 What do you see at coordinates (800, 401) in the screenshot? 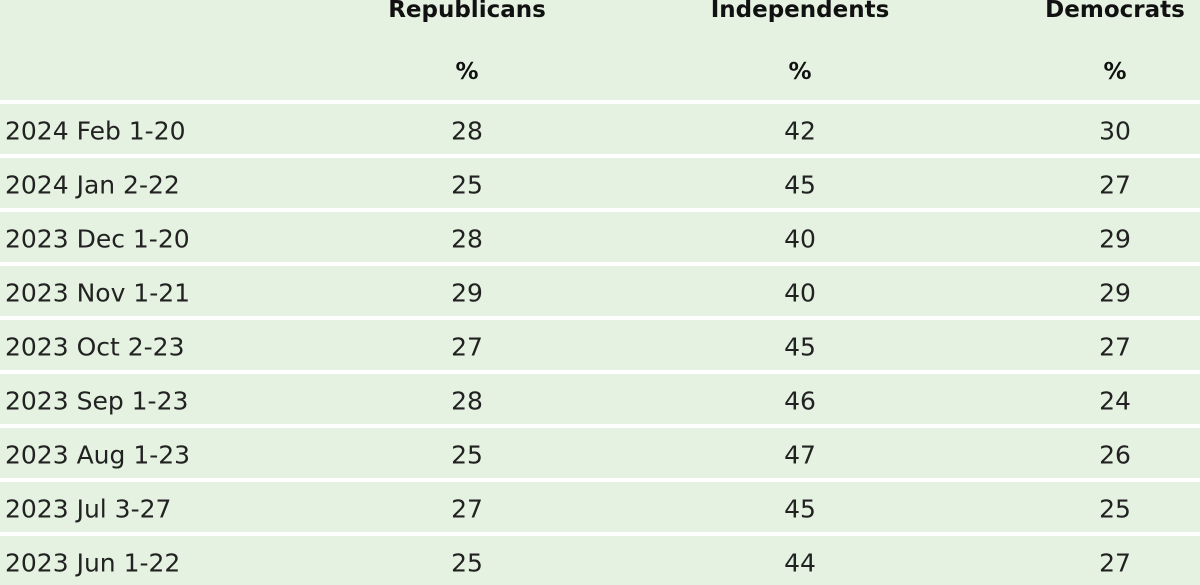
I see `value-cell: 46` at bounding box center [800, 401].